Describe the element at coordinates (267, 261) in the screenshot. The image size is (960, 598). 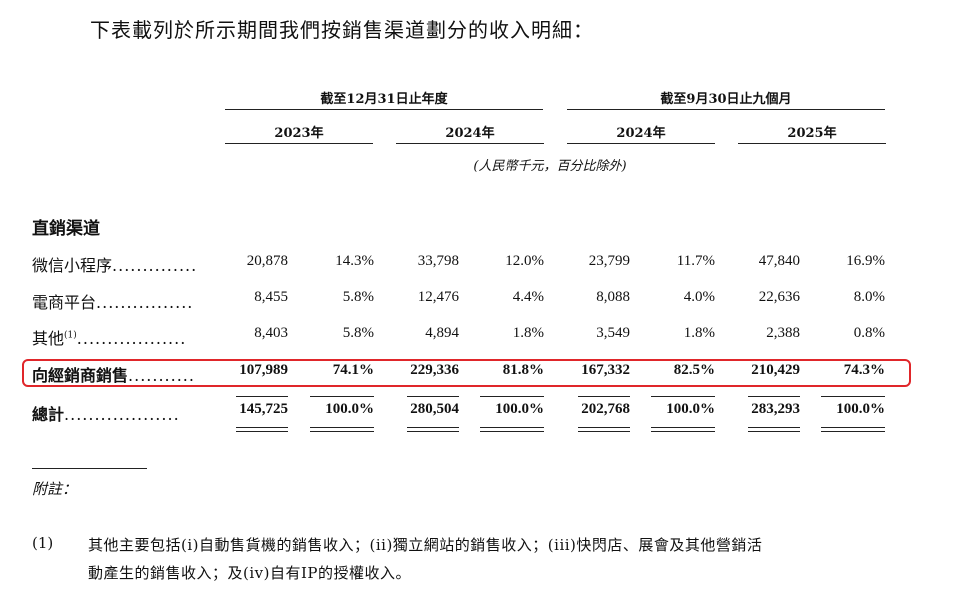
I see `table-cell: 20,878` at that location.